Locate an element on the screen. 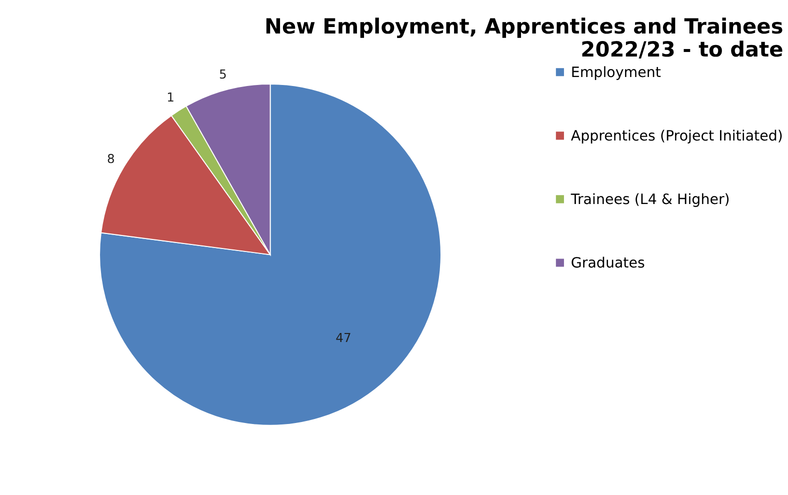  legend-label: Employment is located at coordinates (616, 72).